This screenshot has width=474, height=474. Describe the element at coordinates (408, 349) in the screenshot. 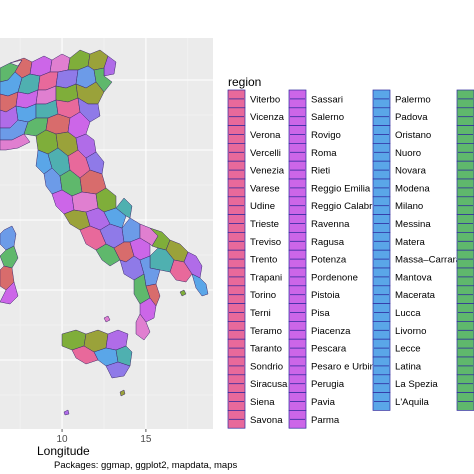

I see `legend-label: Lecce` at that location.